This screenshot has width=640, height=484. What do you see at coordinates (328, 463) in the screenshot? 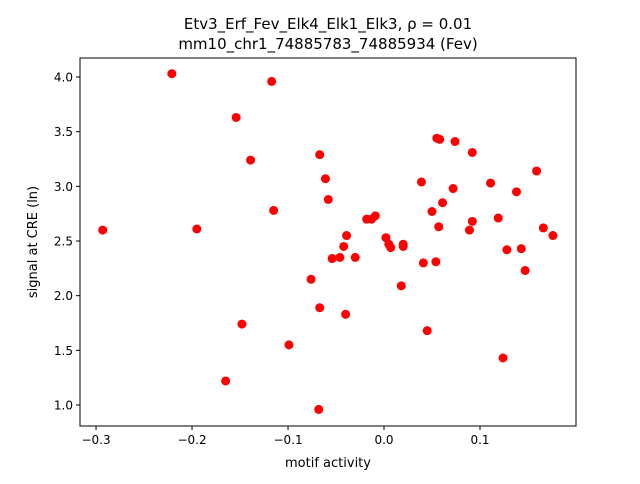
I see `x-axis-label: motif activity` at bounding box center [328, 463].